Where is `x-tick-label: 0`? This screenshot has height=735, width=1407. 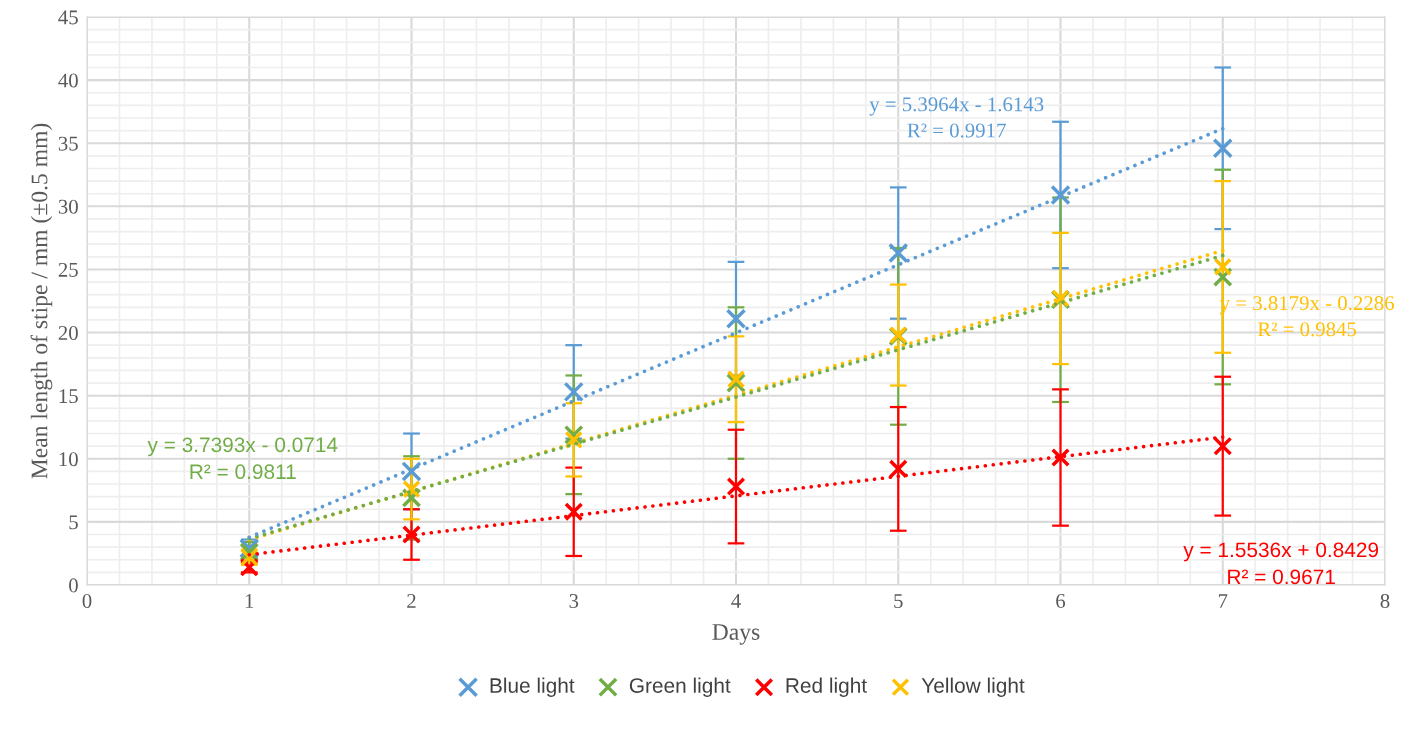
x-tick-label: 0 is located at coordinates (87, 600).